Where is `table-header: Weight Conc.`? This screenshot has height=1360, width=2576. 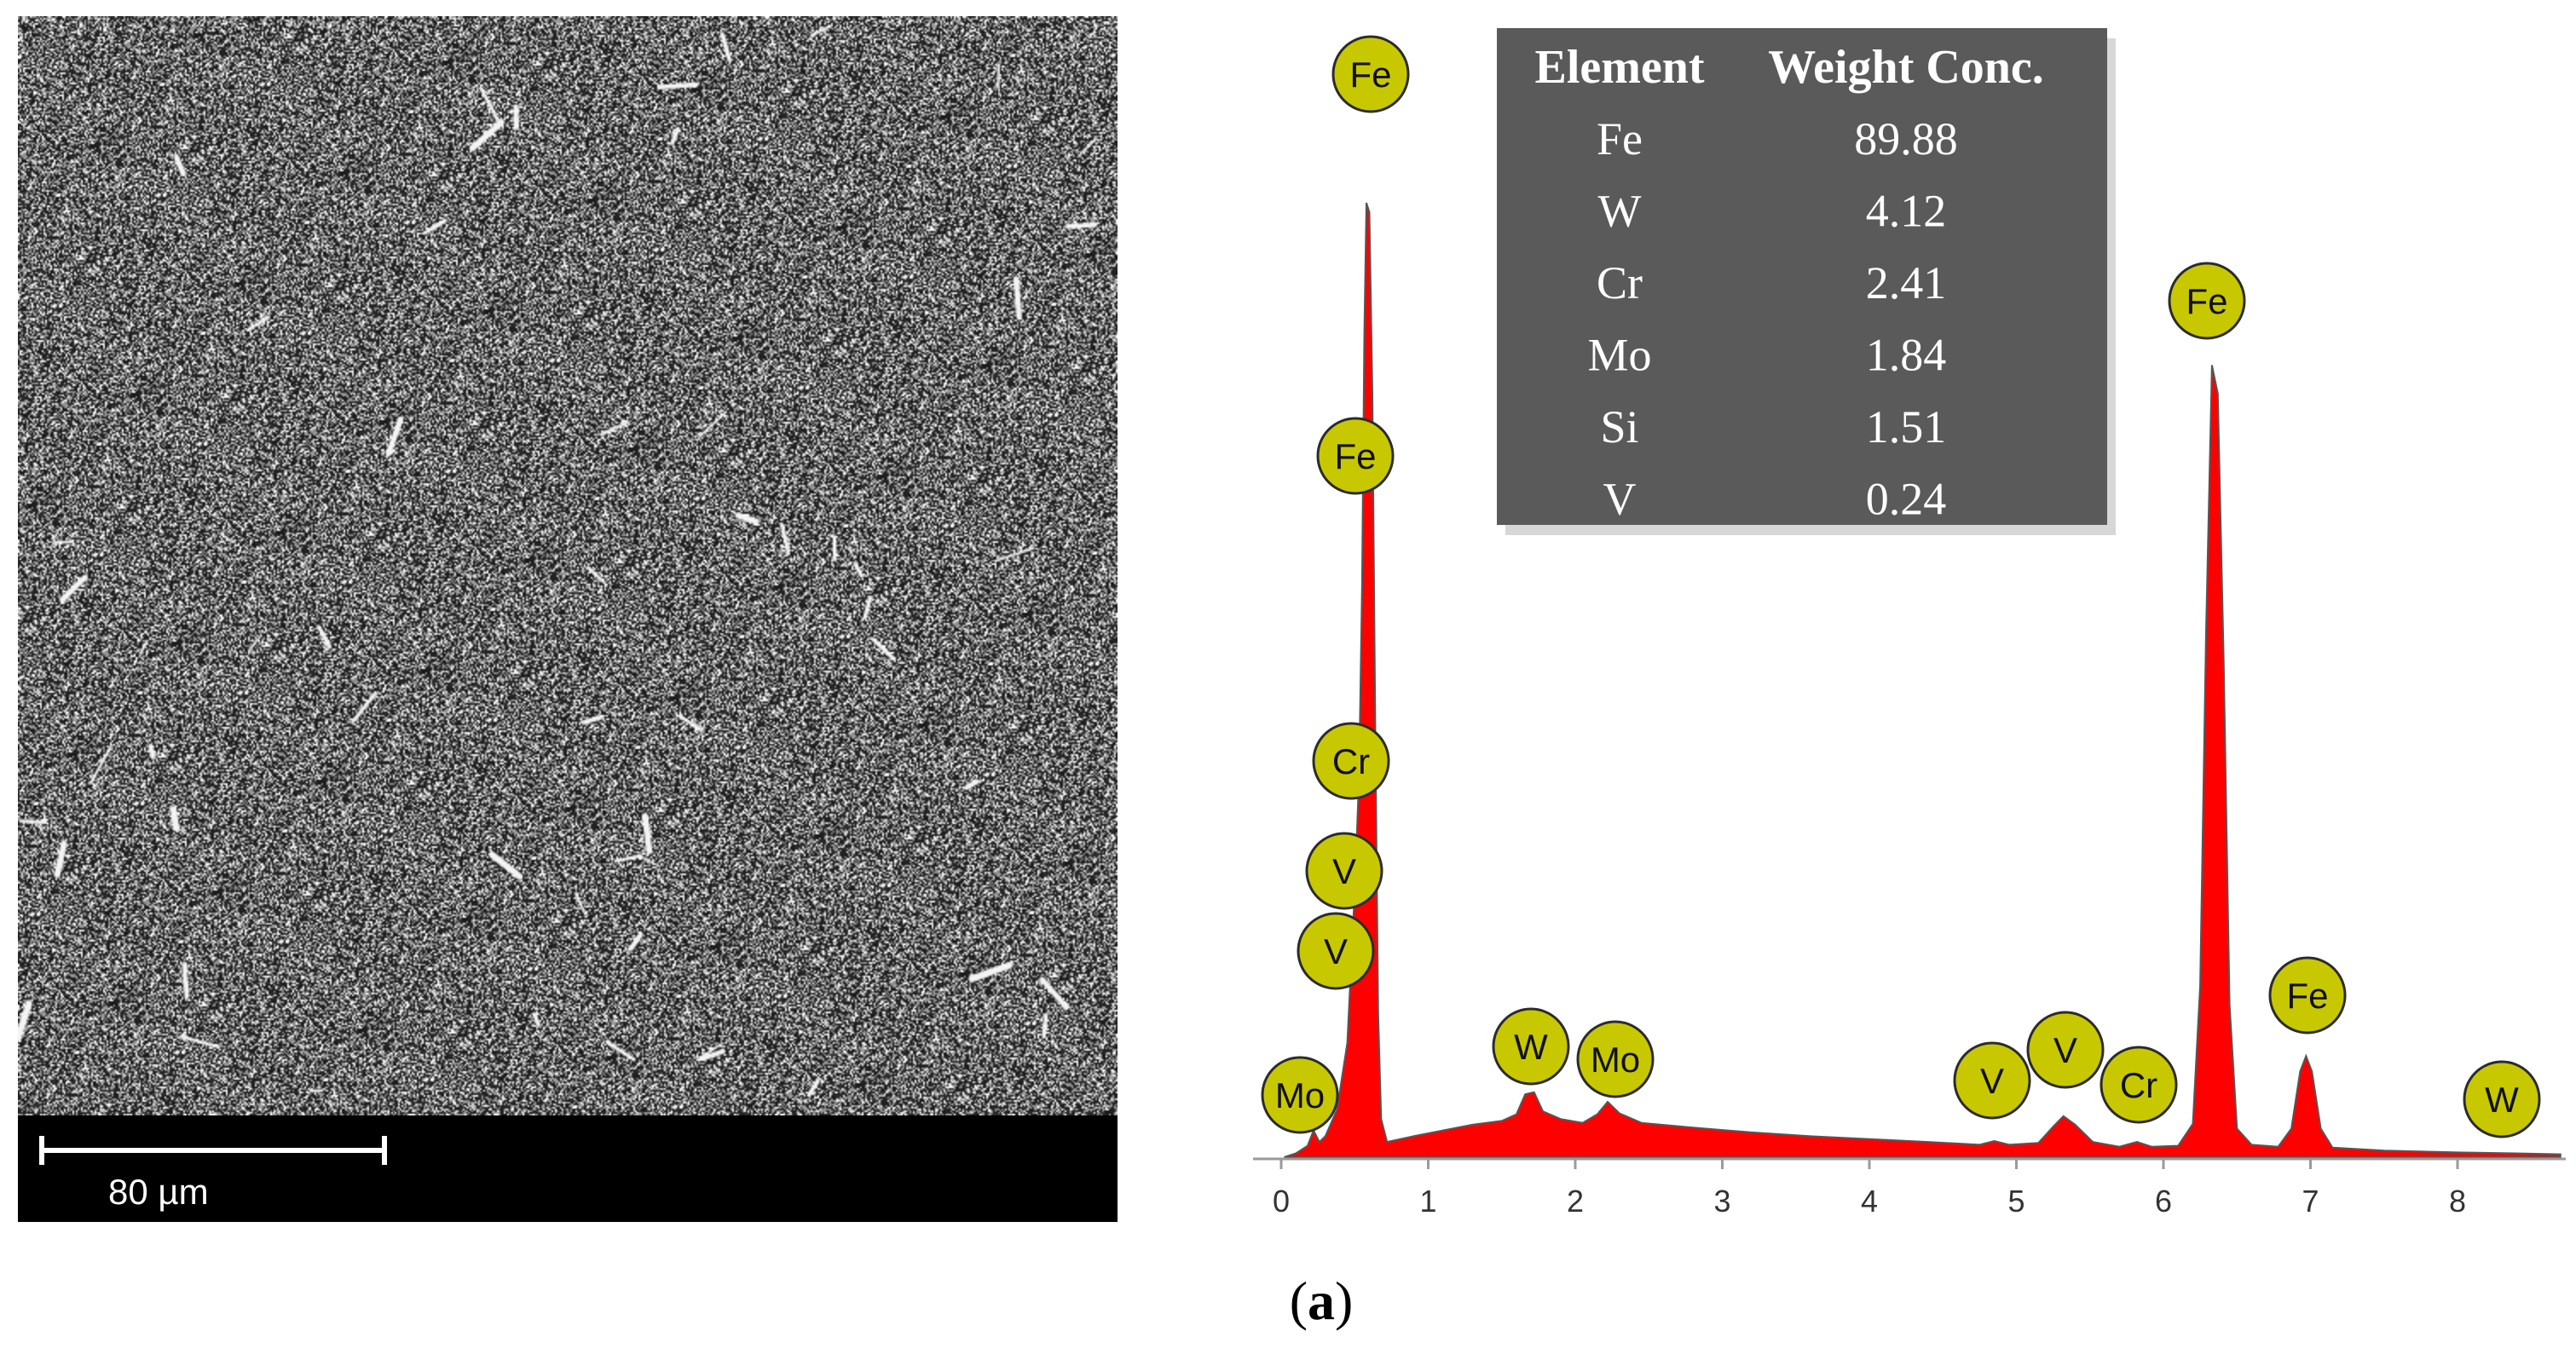
table-header: Weight Conc. is located at coordinates (1906, 67).